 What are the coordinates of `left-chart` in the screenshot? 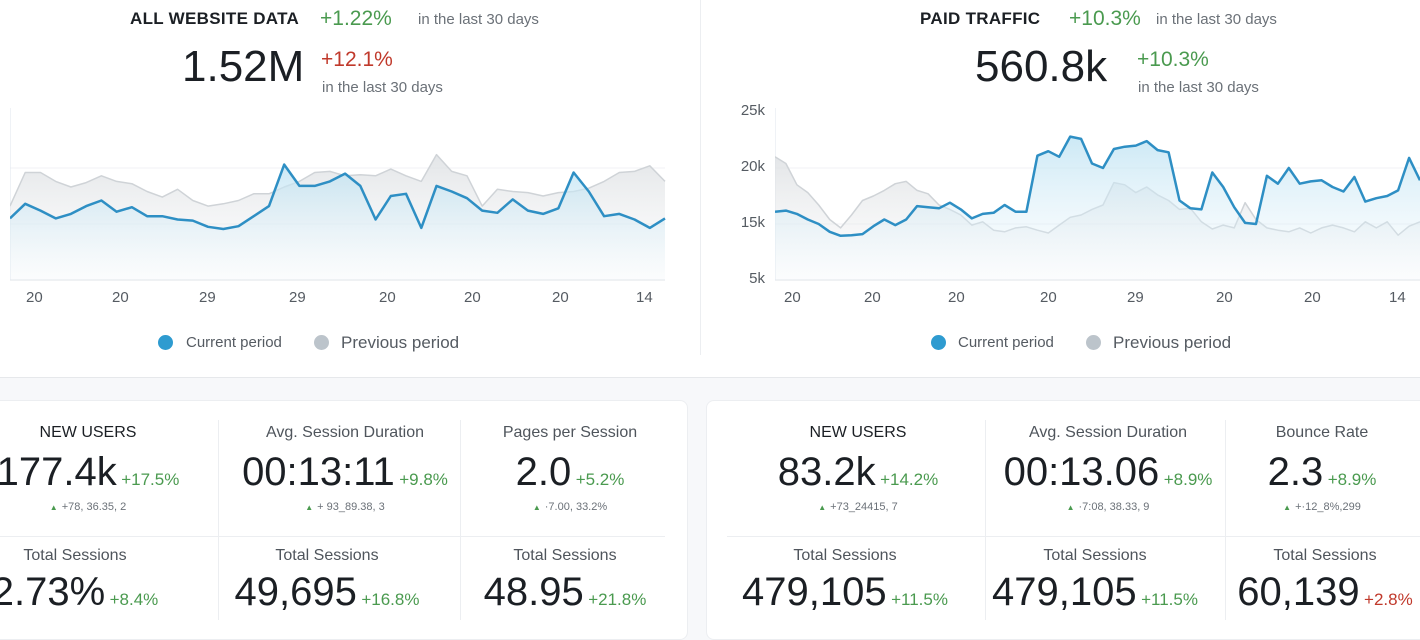 It's located at (338, 194).